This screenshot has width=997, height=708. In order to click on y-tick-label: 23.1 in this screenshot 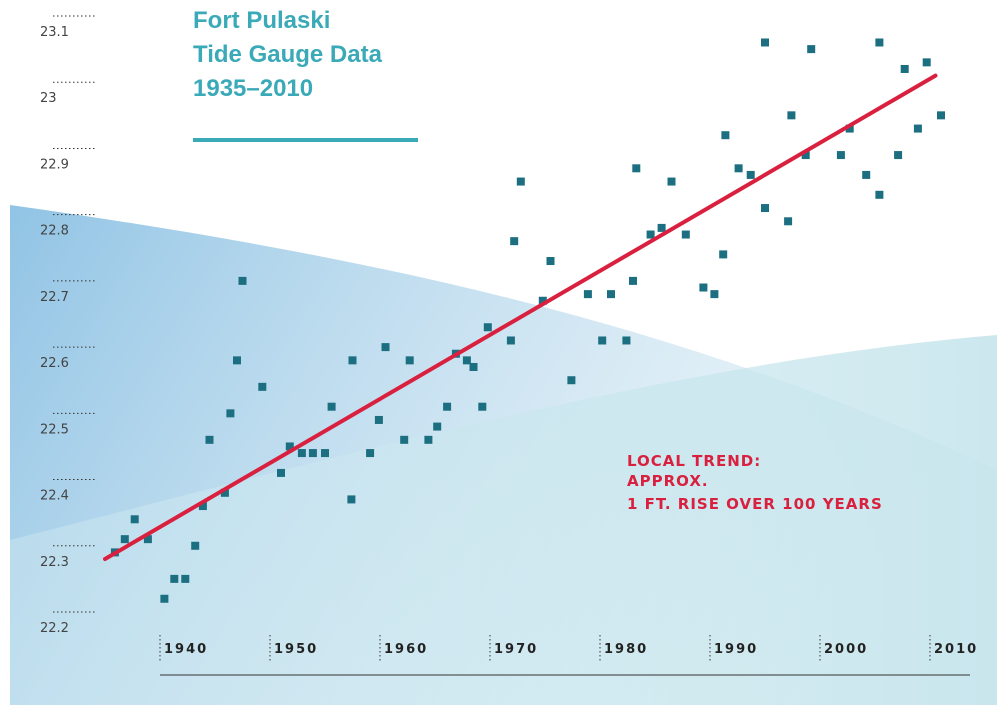, I will do `click(54, 32)`.